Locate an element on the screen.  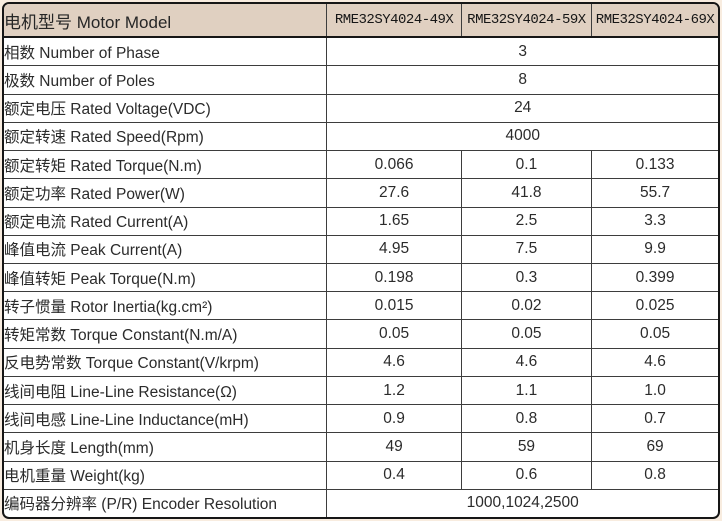
row-value: 4.95 is located at coordinates (394, 249).